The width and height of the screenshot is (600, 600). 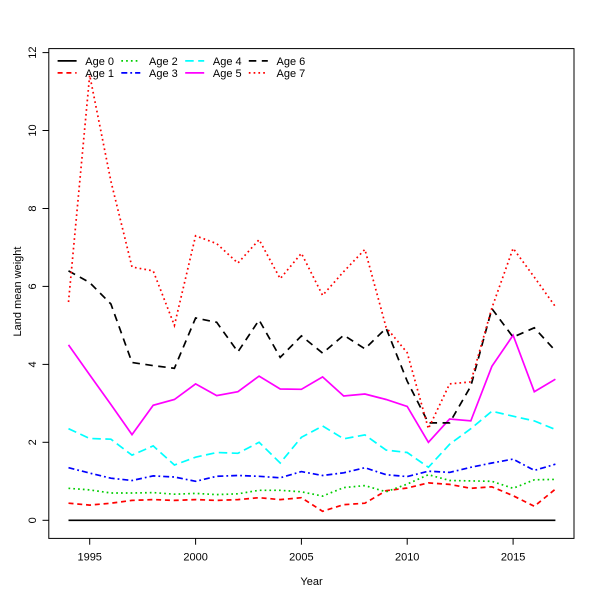 What do you see at coordinates (89, 558) in the screenshot?
I see `svg-text: 1995` at bounding box center [89, 558].